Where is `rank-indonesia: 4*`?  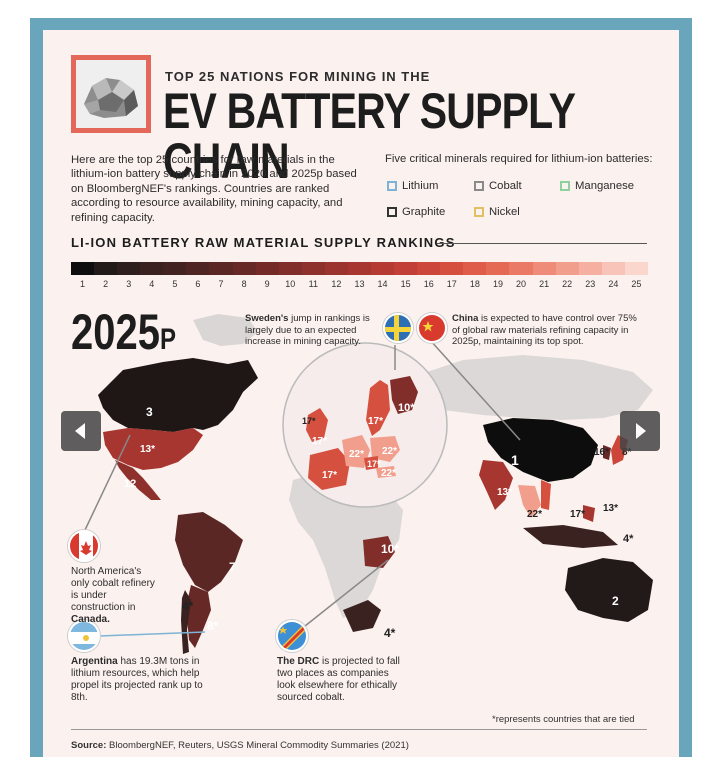 rank-indonesia: 4* is located at coordinates (628, 539).